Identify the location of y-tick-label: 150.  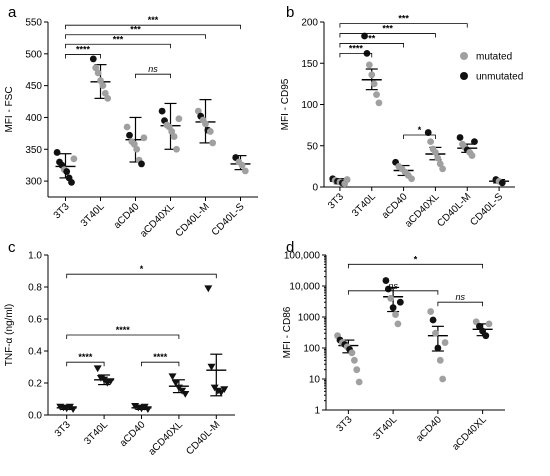
(309, 64).